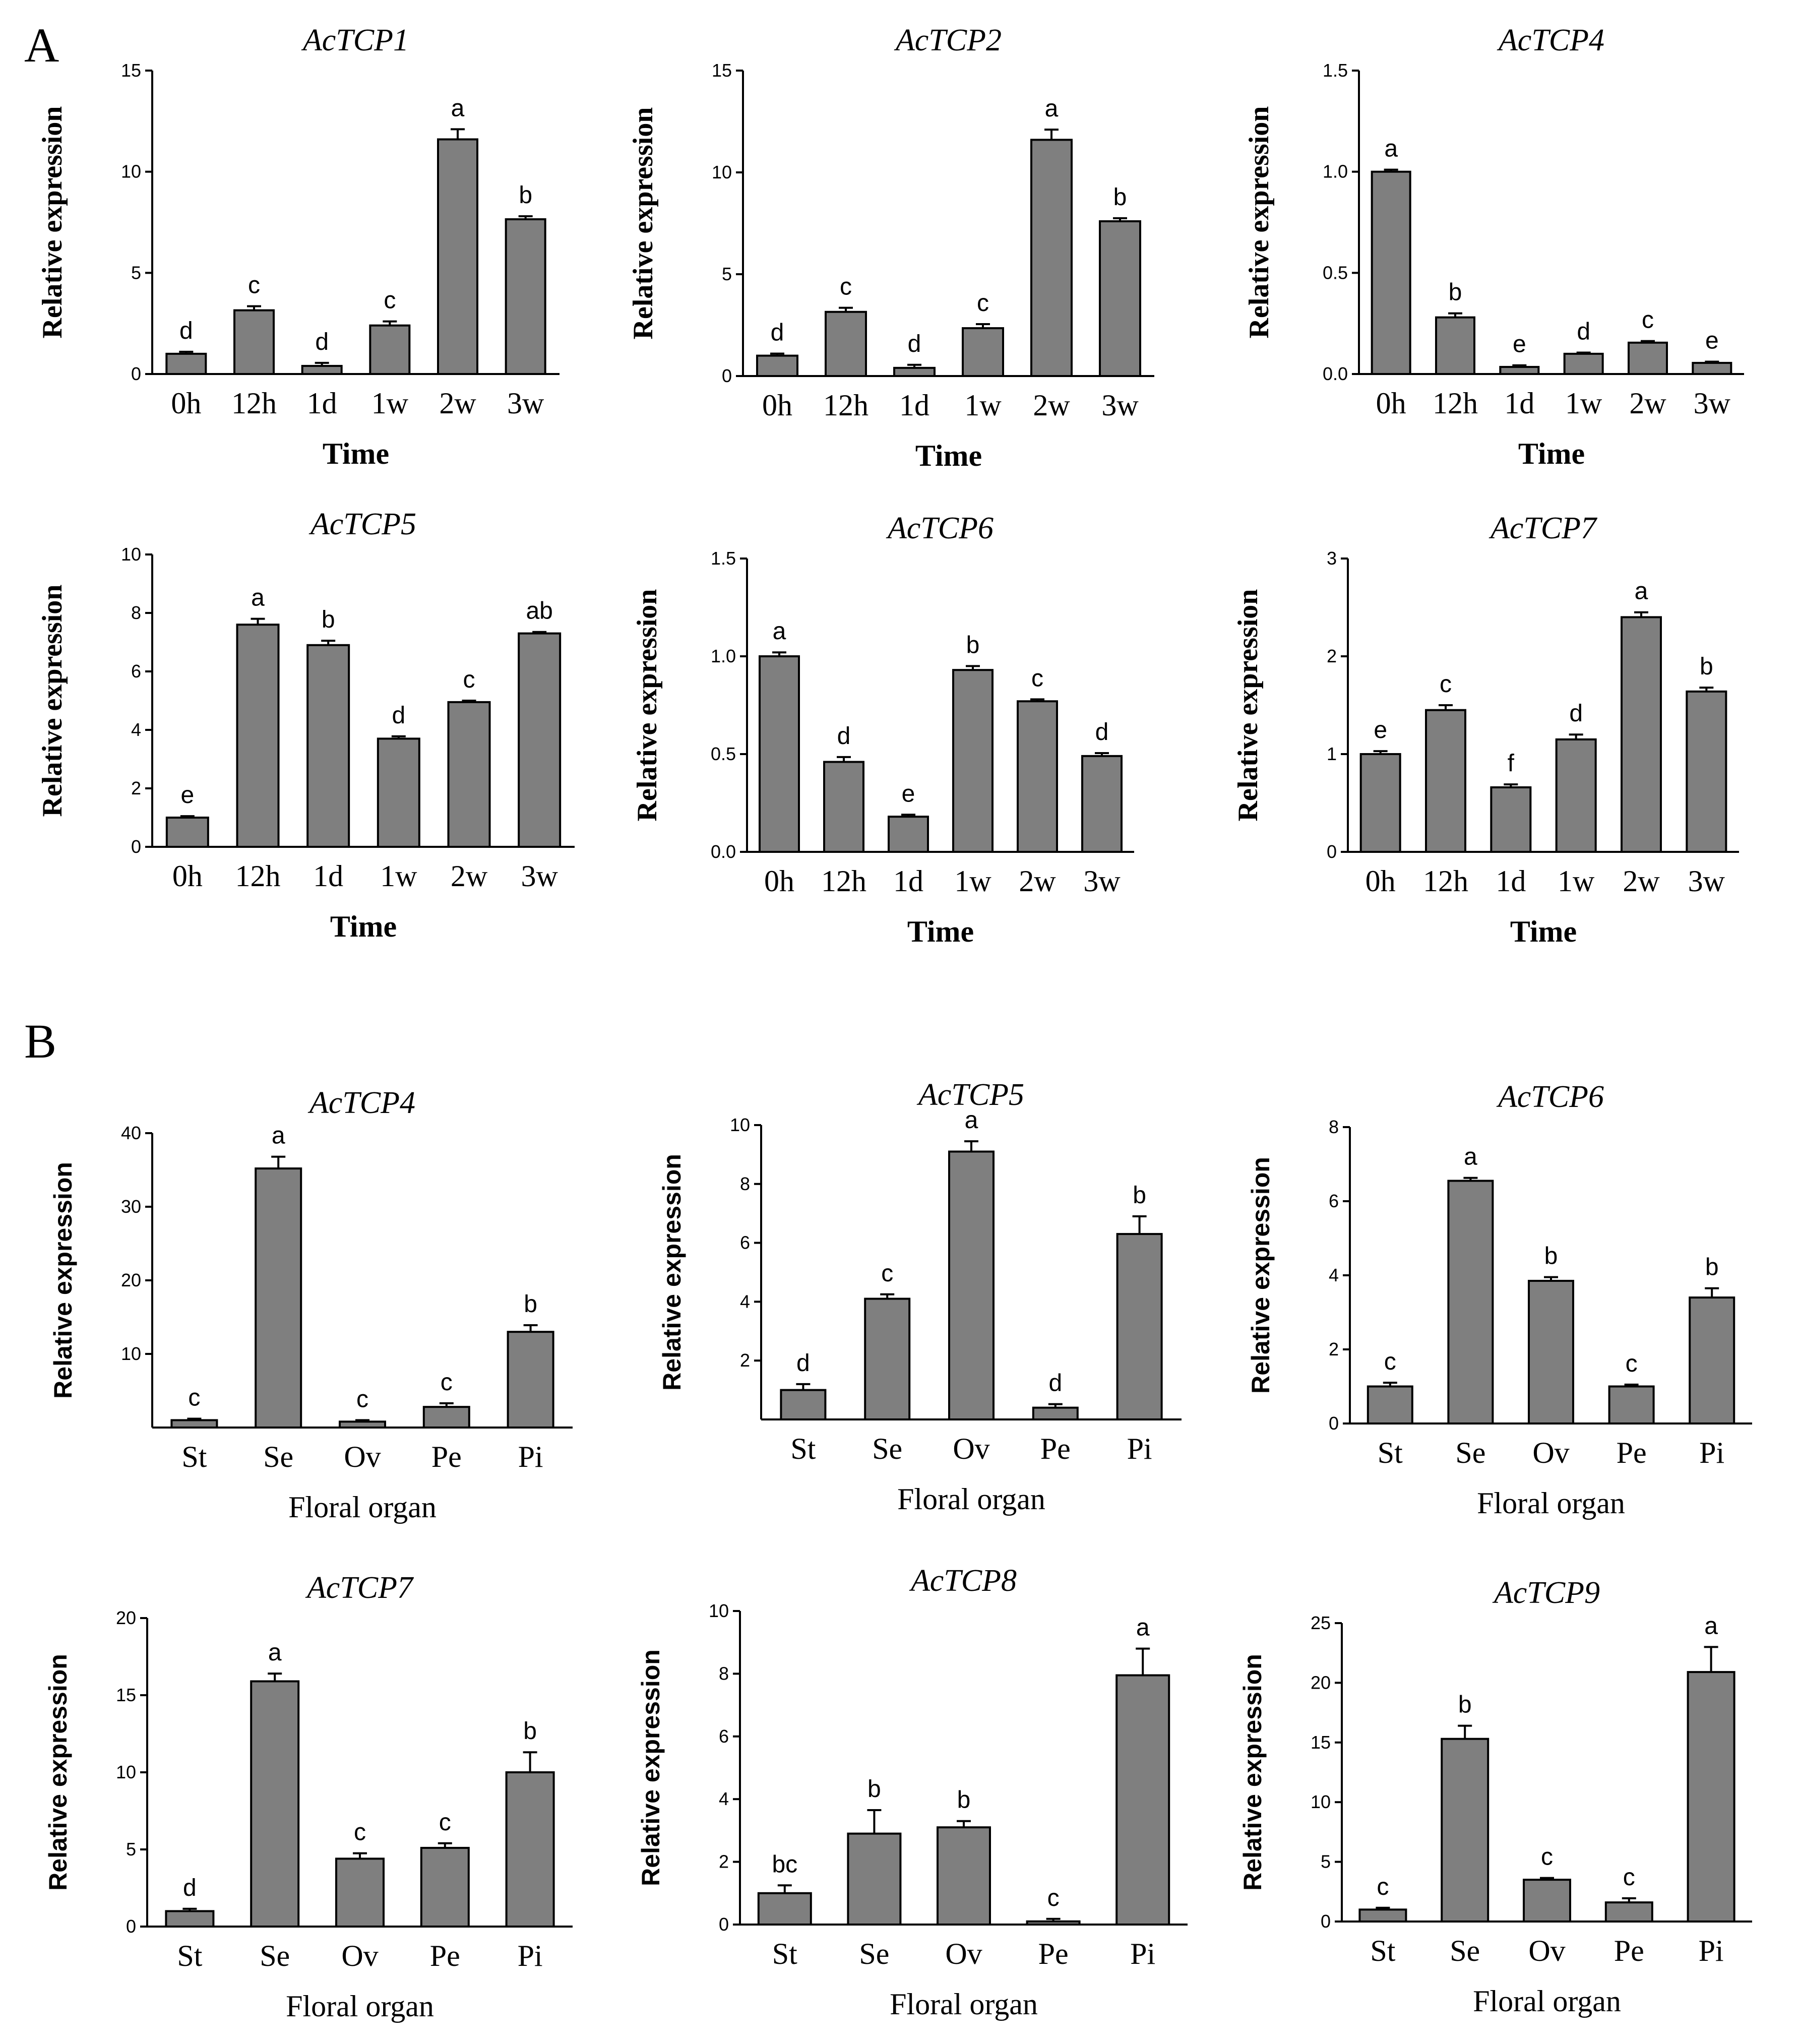 The width and height of the screenshot is (1799, 2044). I want to click on significance-label: e, so click(1712, 341).